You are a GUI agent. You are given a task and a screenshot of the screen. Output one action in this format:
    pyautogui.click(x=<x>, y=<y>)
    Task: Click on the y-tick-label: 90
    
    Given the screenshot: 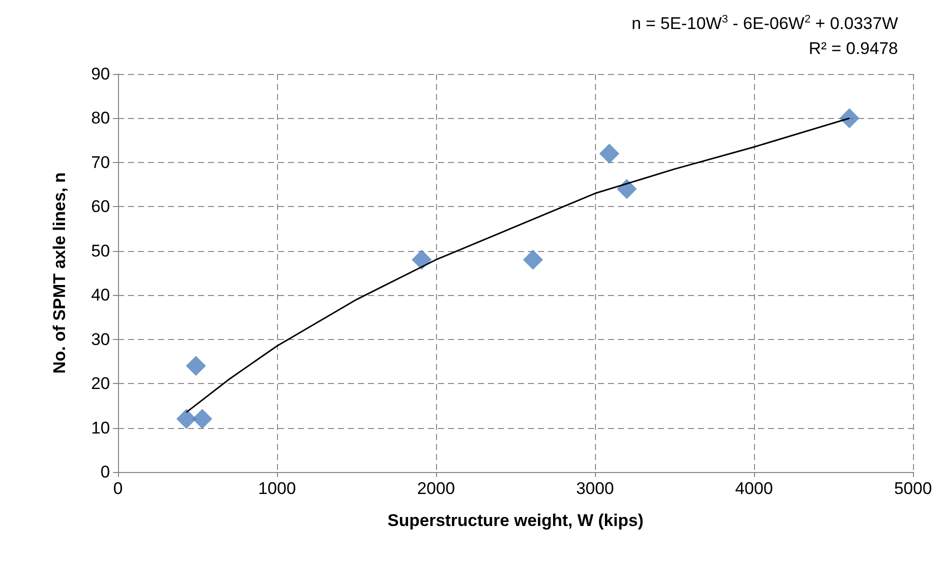 What is the action you would take?
    pyautogui.click(x=100, y=74)
    